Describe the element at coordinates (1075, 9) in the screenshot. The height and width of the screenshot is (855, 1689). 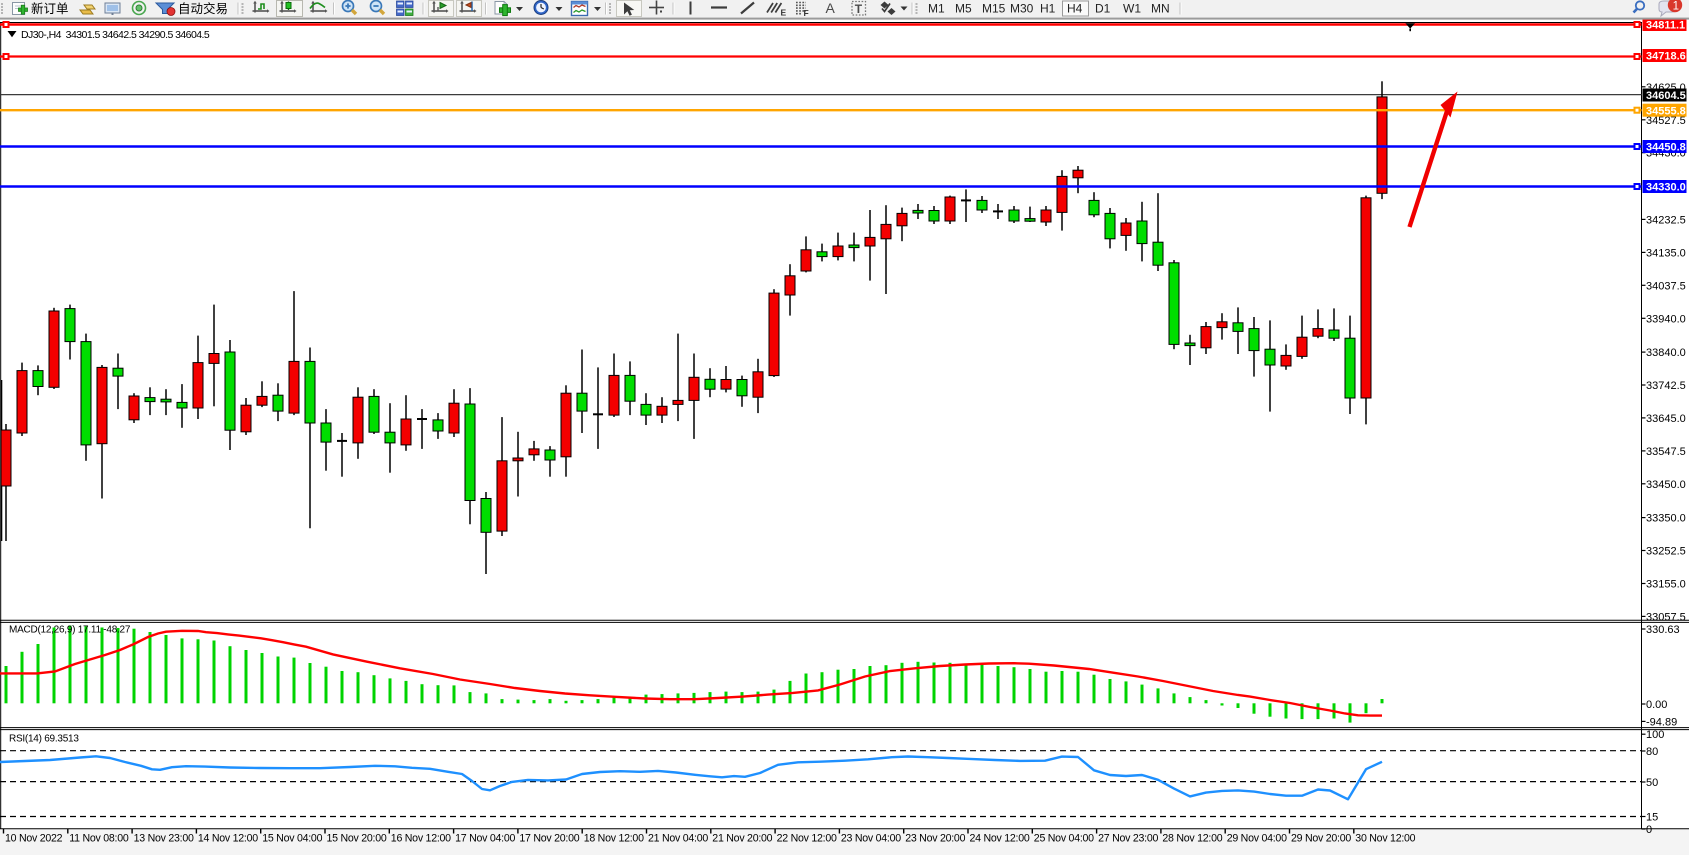
I see `svg-text: H4` at that location.